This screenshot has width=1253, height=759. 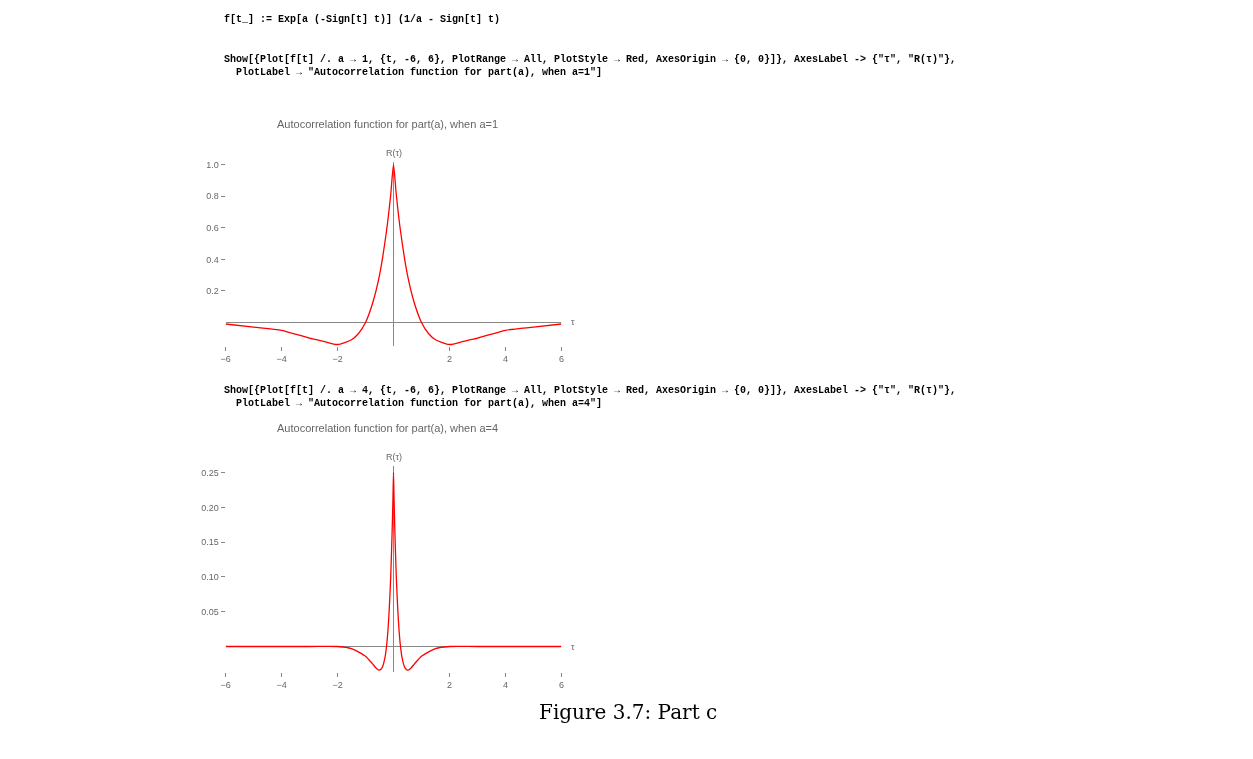 What do you see at coordinates (388, 428) in the screenshot?
I see `chart-title: Autocorrelation function for part(a), when a=4` at bounding box center [388, 428].